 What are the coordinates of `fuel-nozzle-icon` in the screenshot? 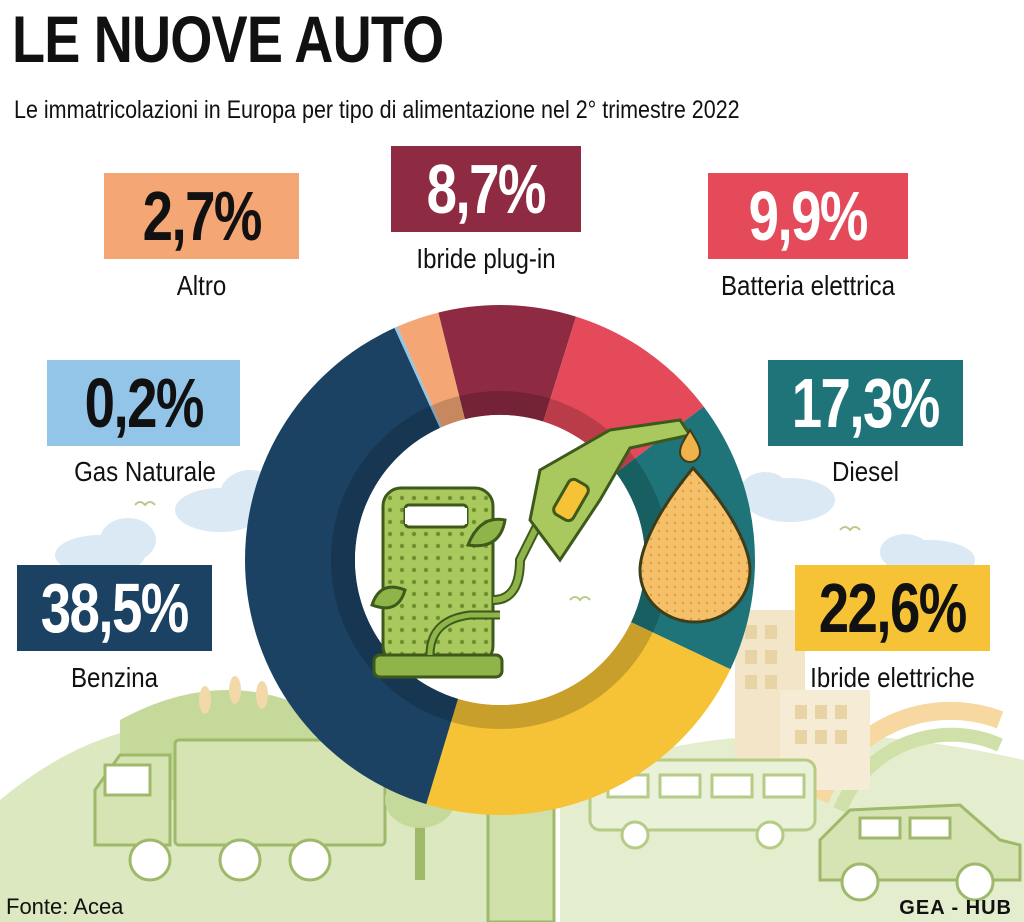 It's located at (610, 490).